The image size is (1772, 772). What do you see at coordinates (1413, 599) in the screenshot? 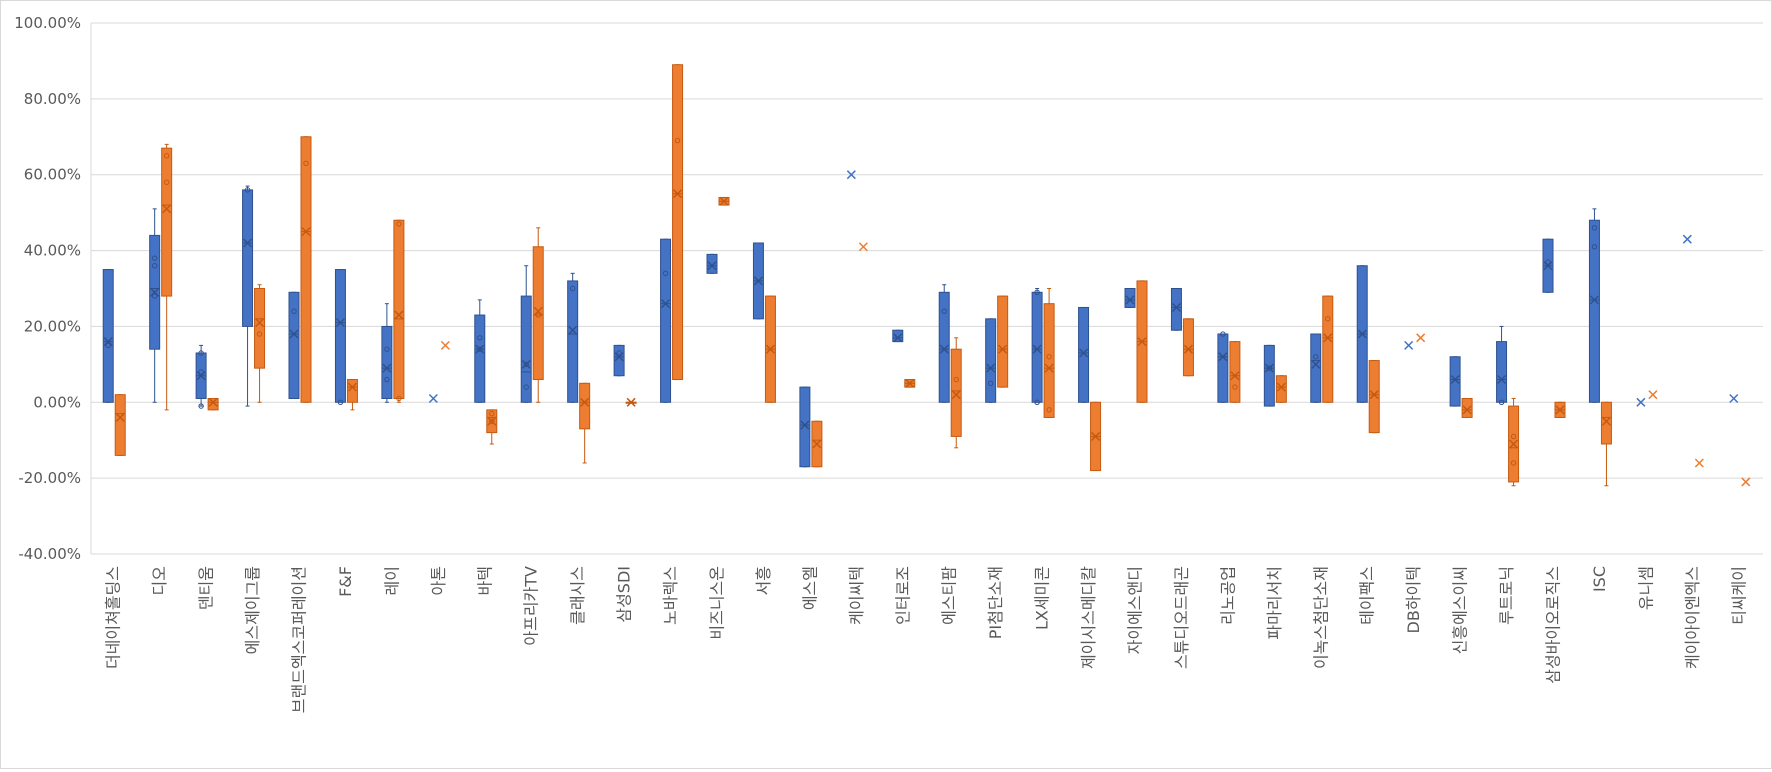
I see `x-category-label: DB하이텍` at bounding box center [1413, 599].